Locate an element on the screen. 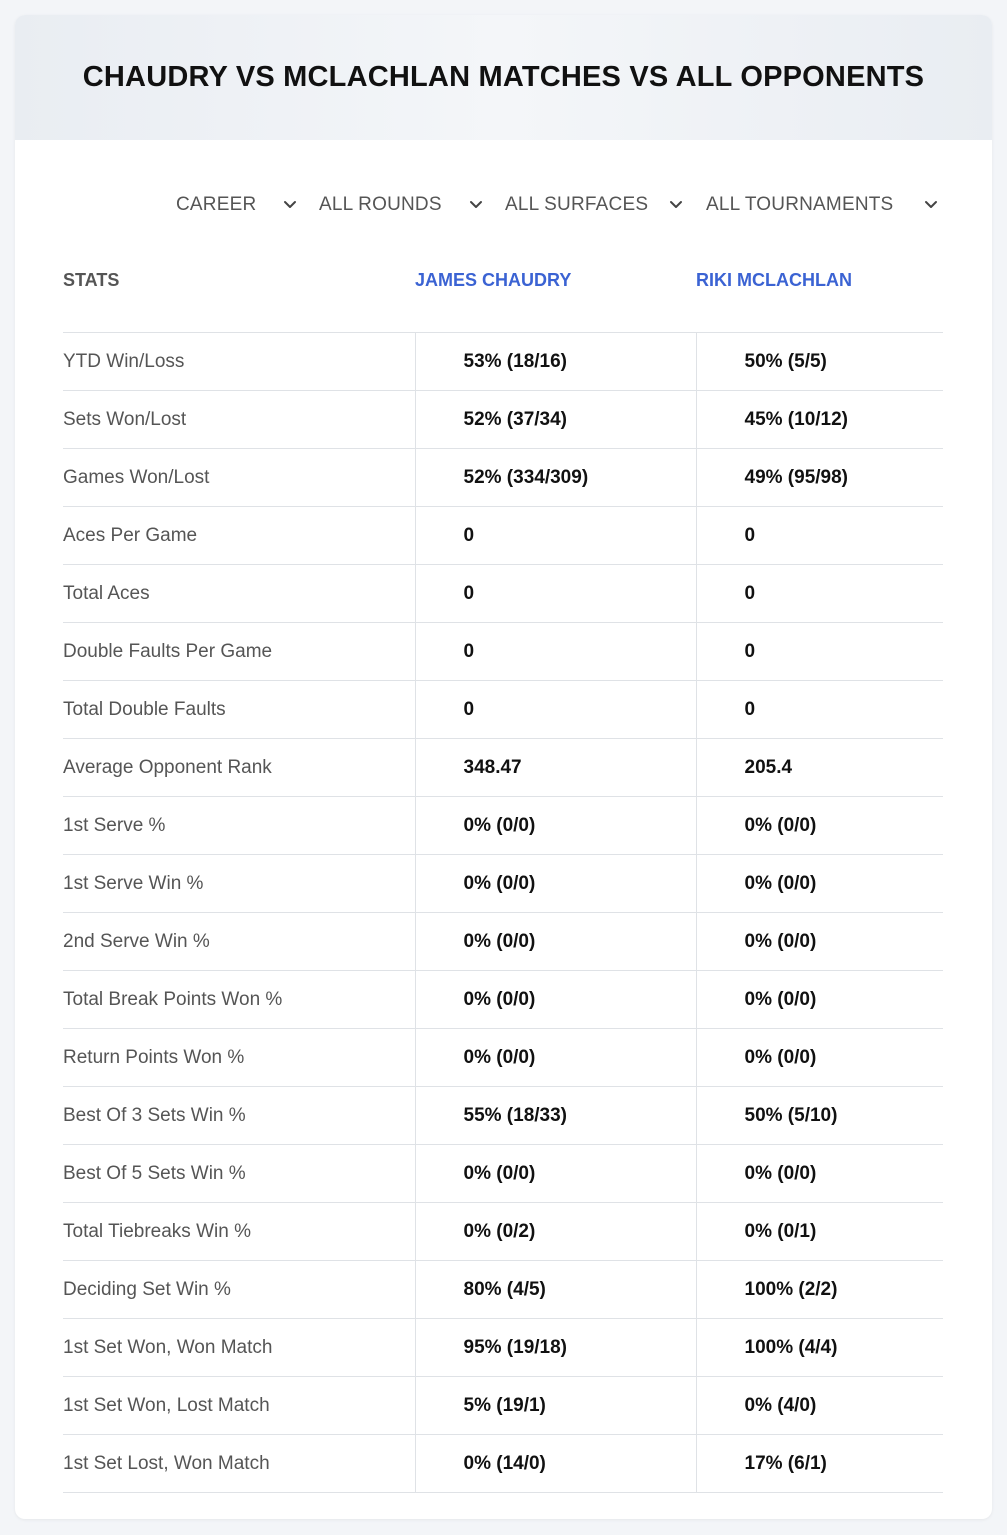 This screenshot has width=1007, height=1535. stat-label: Average Opponent Rank is located at coordinates (239, 767).